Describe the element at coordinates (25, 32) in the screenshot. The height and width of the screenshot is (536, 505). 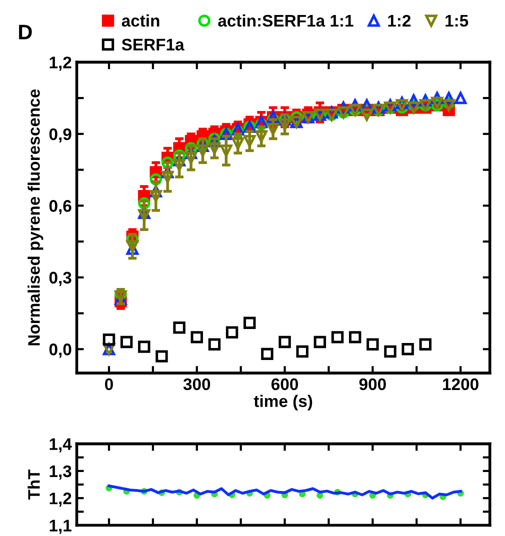
I see `text: D` at that location.